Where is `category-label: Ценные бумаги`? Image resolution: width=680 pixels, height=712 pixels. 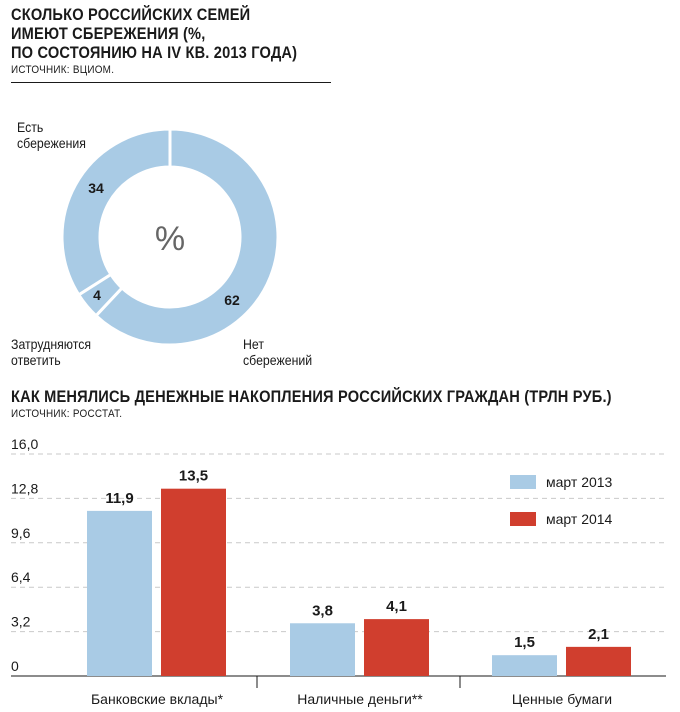
category-label: Ценные бумаги is located at coordinates (562, 699).